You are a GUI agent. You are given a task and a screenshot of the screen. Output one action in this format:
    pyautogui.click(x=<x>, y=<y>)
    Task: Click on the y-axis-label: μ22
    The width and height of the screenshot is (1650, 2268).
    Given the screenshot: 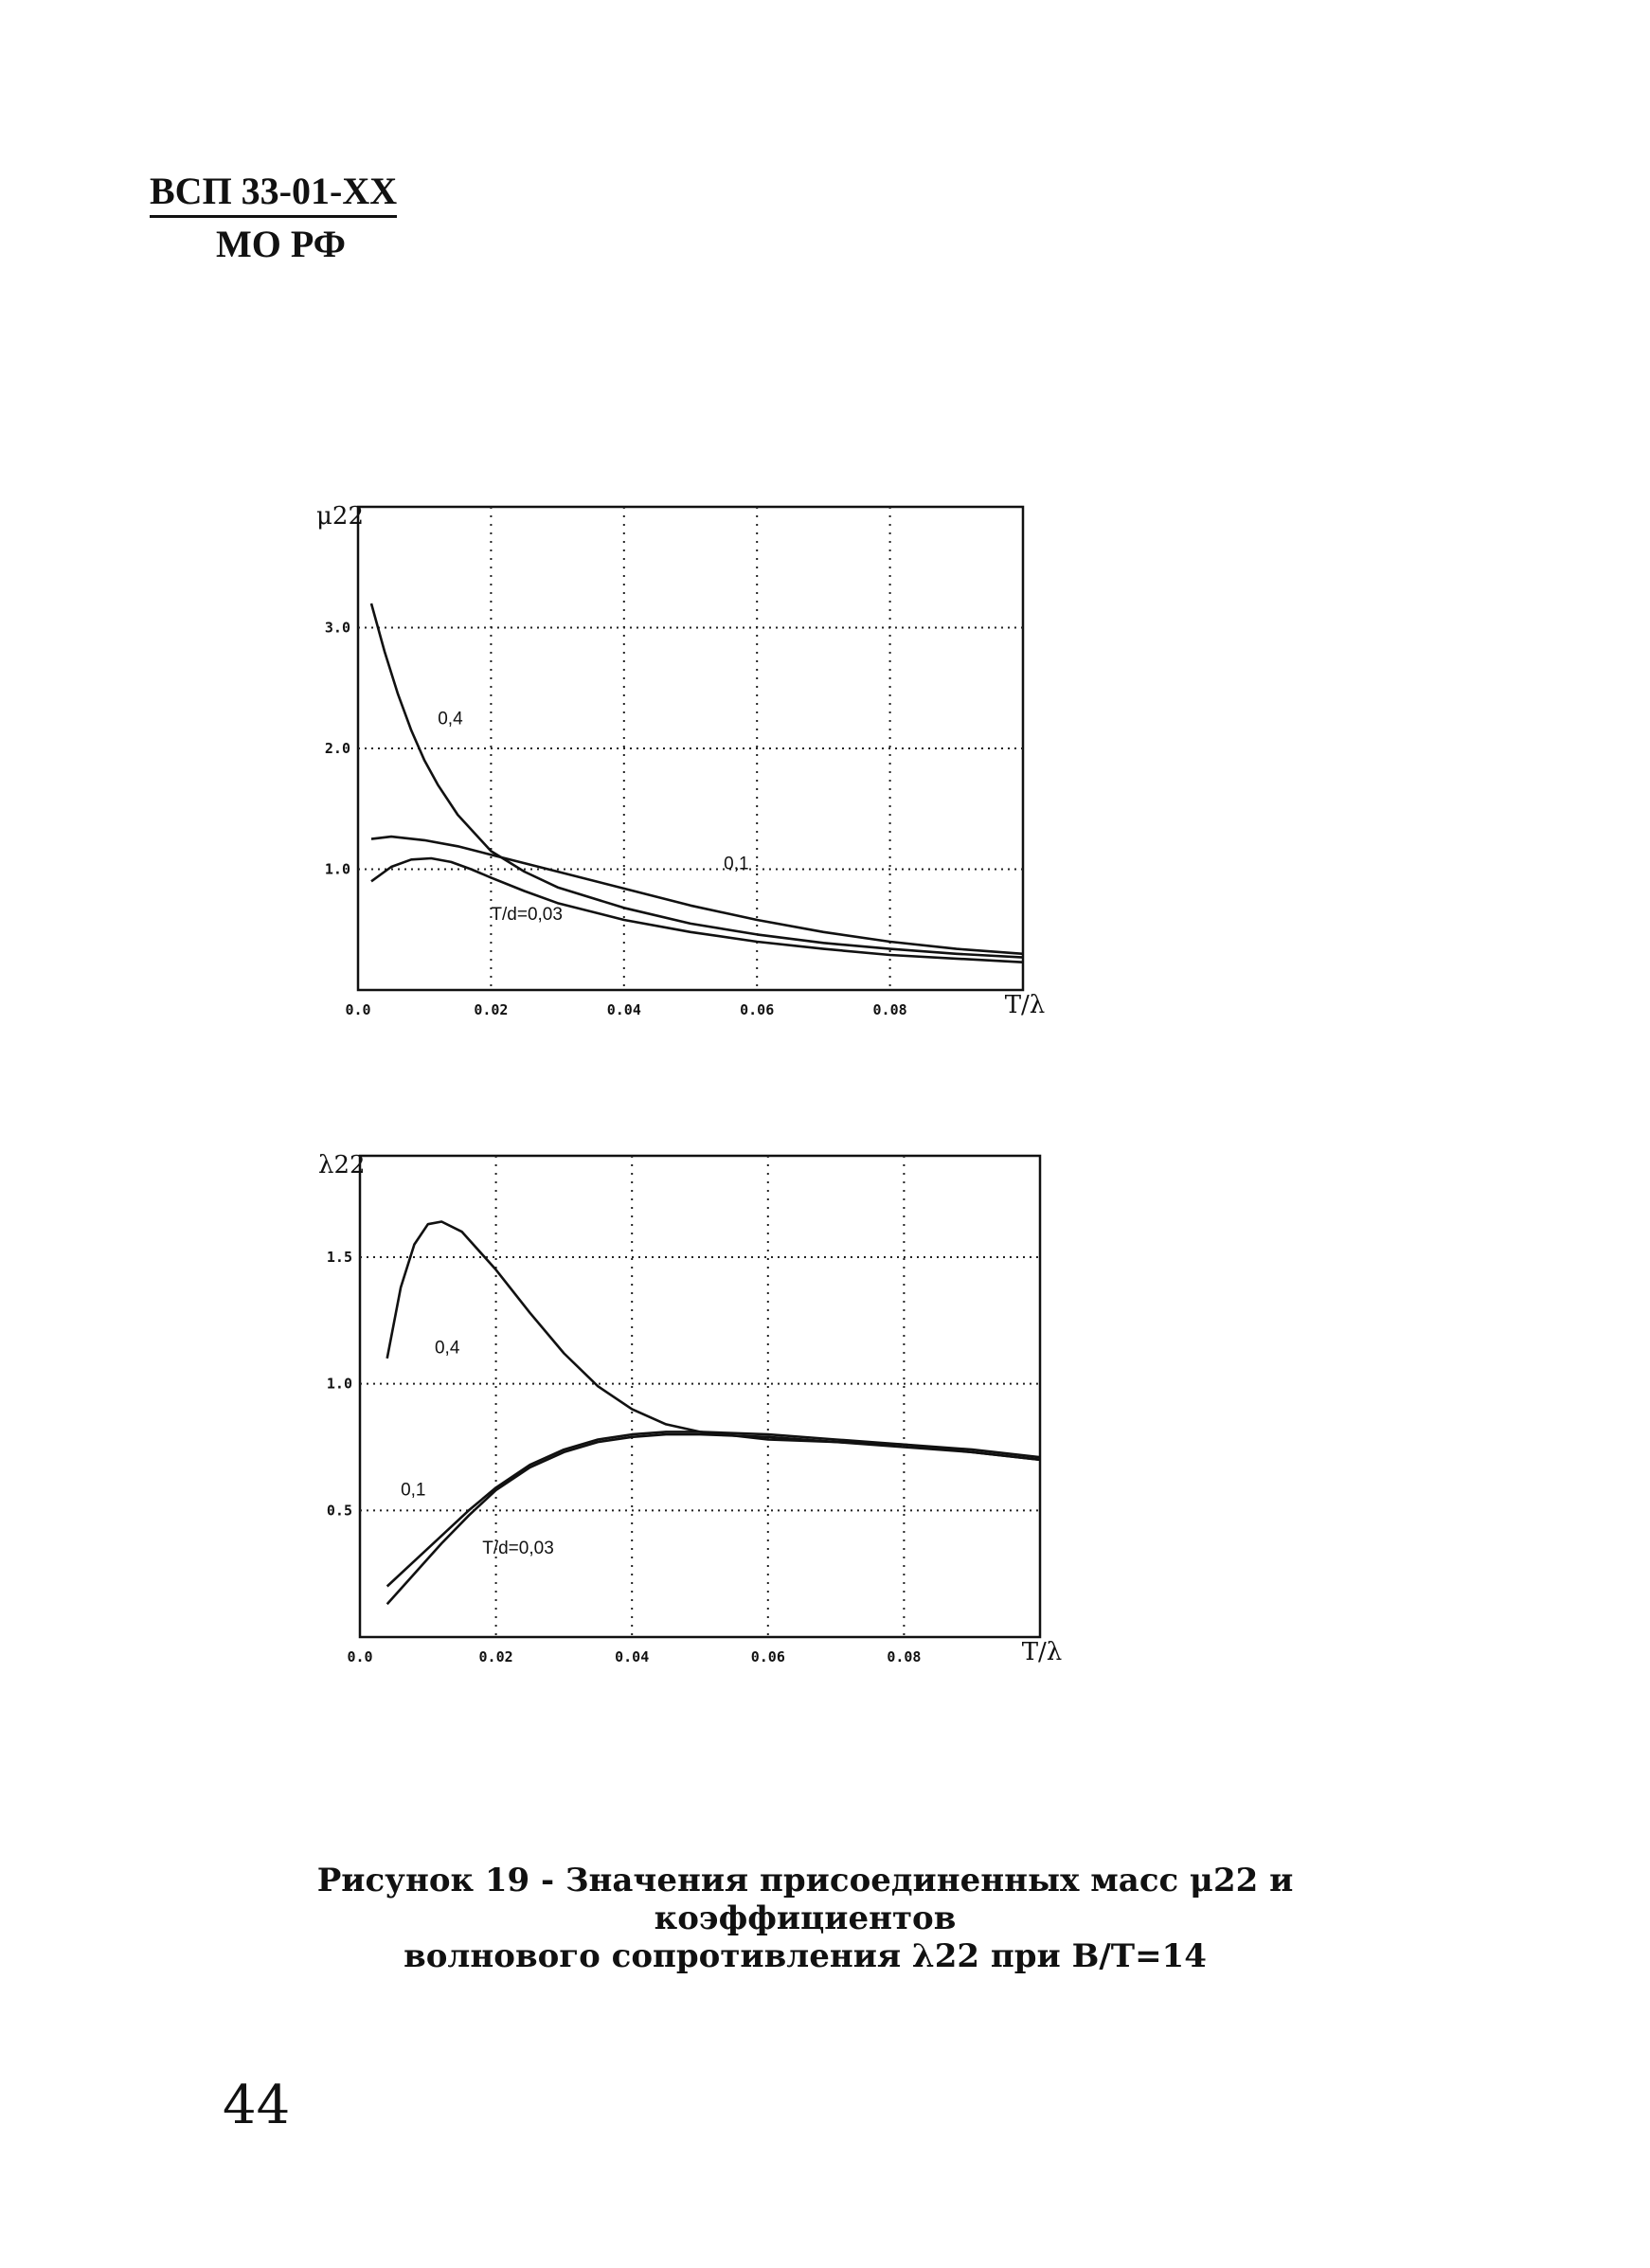 What is the action you would take?
    pyautogui.click(x=340, y=516)
    